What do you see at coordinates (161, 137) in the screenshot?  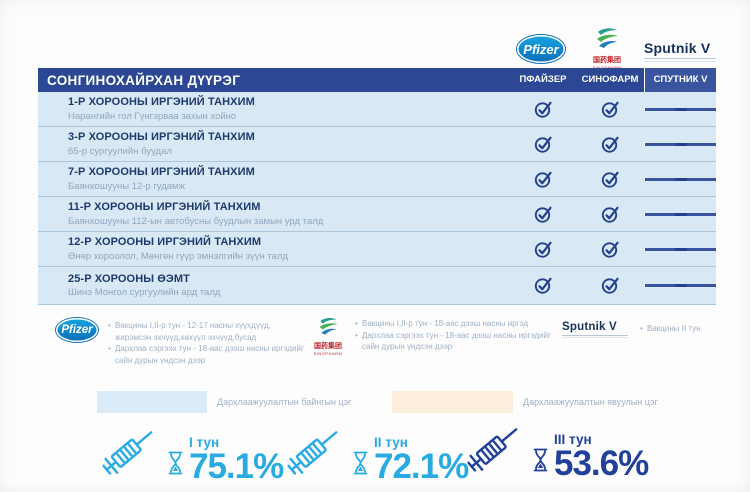 I see `site-name: 3-Р ХОРООНЫ ИРГЭНИЙ ТАНХИМ` at bounding box center [161, 137].